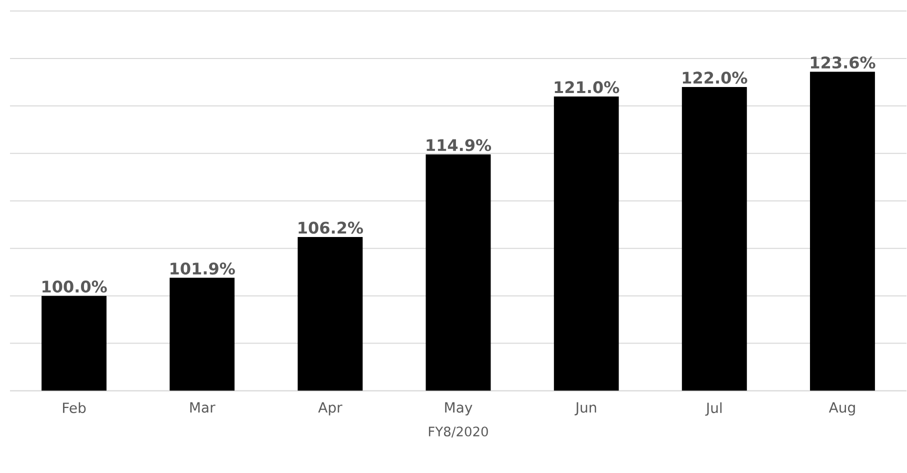  Describe the element at coordinates (74, 286) in the screenshot. I see `data-label: 100.0%` at that location.